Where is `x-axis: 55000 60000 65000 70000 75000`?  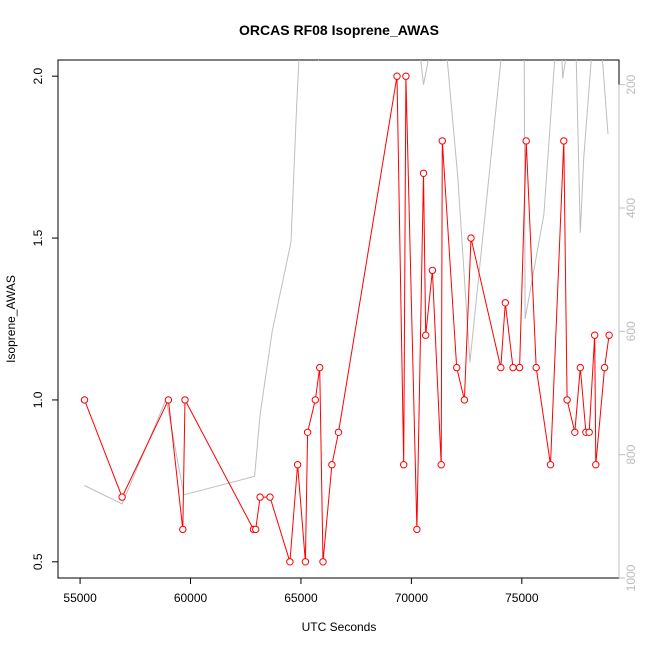 x-axis: 55000 60000 65000 70000 75000 is located at coordinates (301, 591).